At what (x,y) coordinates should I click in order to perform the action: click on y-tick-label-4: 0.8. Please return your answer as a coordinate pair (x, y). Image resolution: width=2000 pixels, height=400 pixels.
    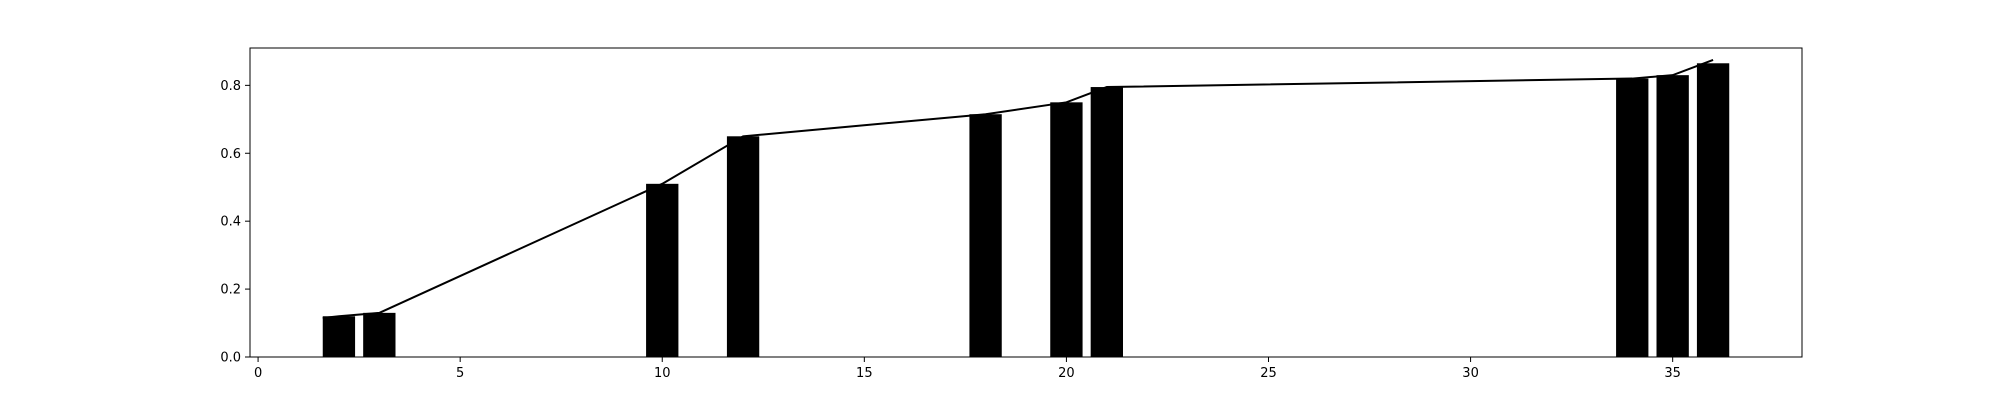
    Looking at the image, I should click on (230, 86).